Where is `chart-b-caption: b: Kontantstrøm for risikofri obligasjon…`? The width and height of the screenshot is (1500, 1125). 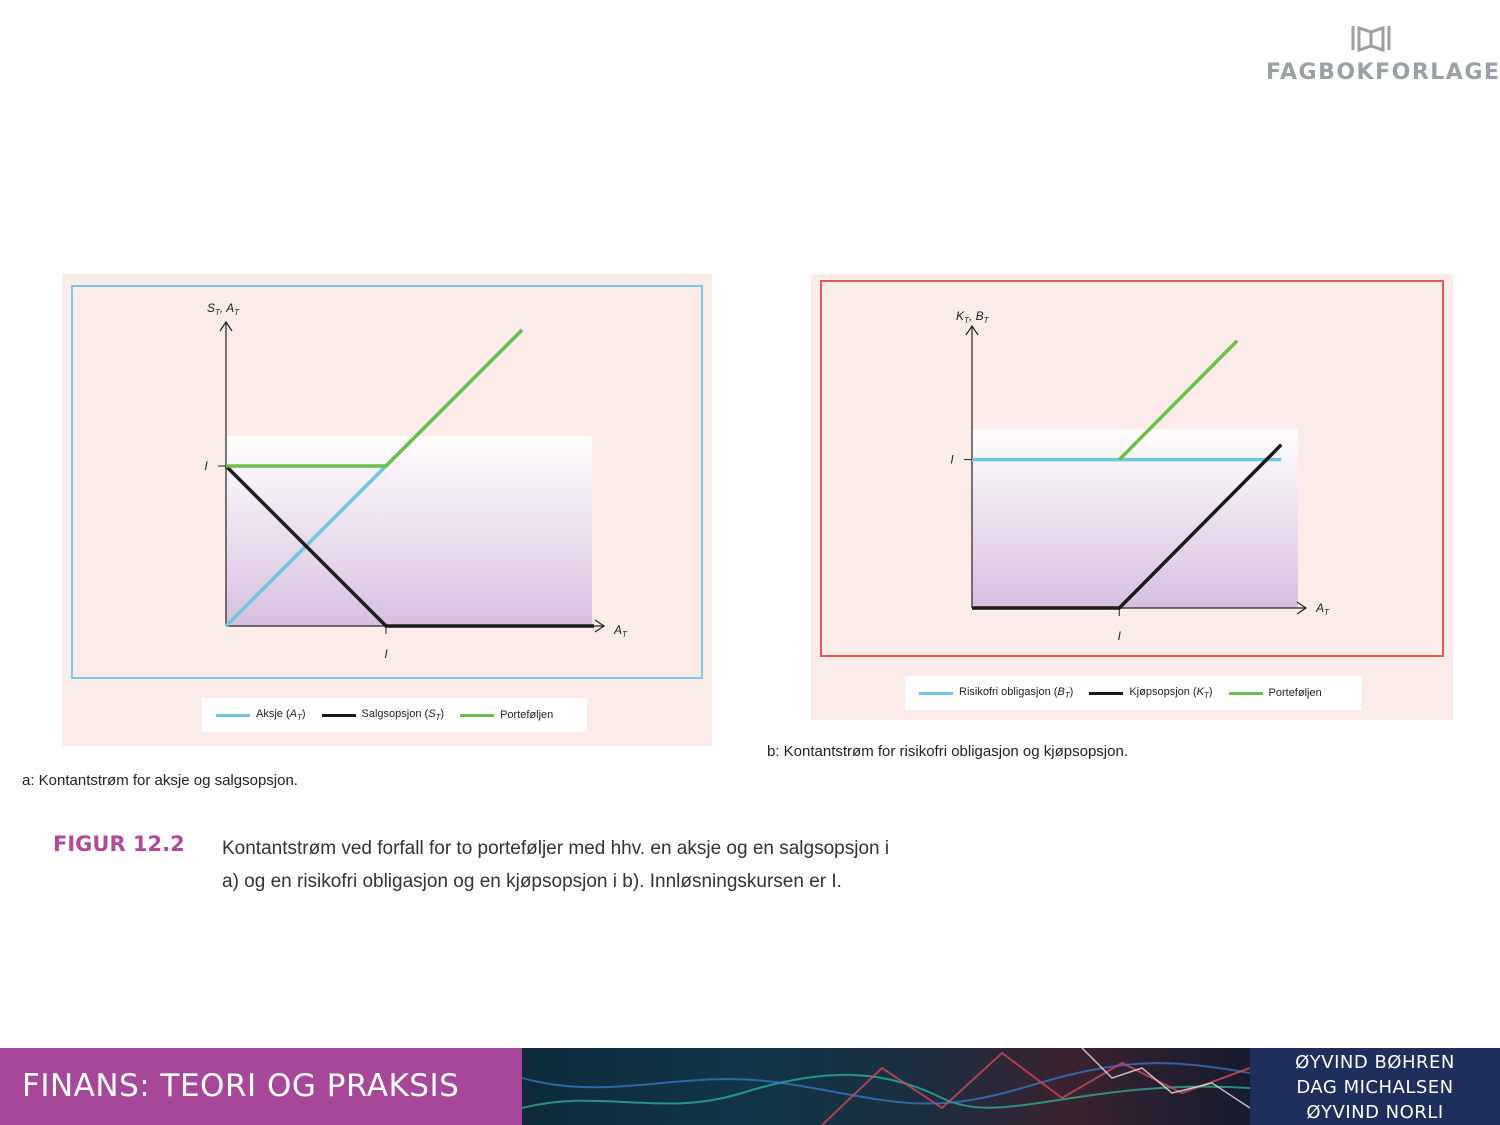
chart-b-caption: b: Kontantstrøm for risikofri obligasjon… is located at coordinates (947, 751).